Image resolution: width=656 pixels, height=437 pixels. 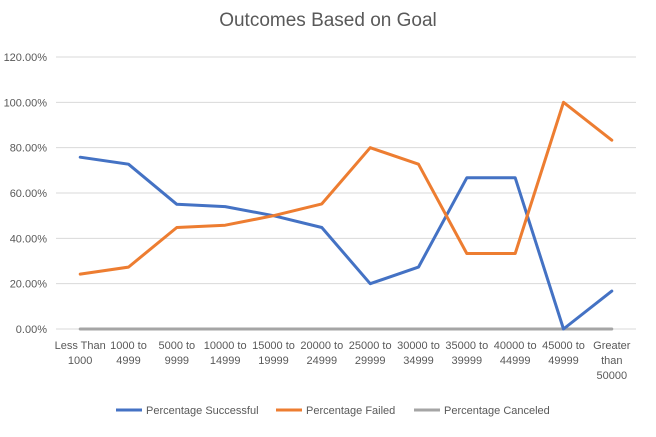 I want to click on y-tick-label: 0.00%, so click(x=31, y=330).